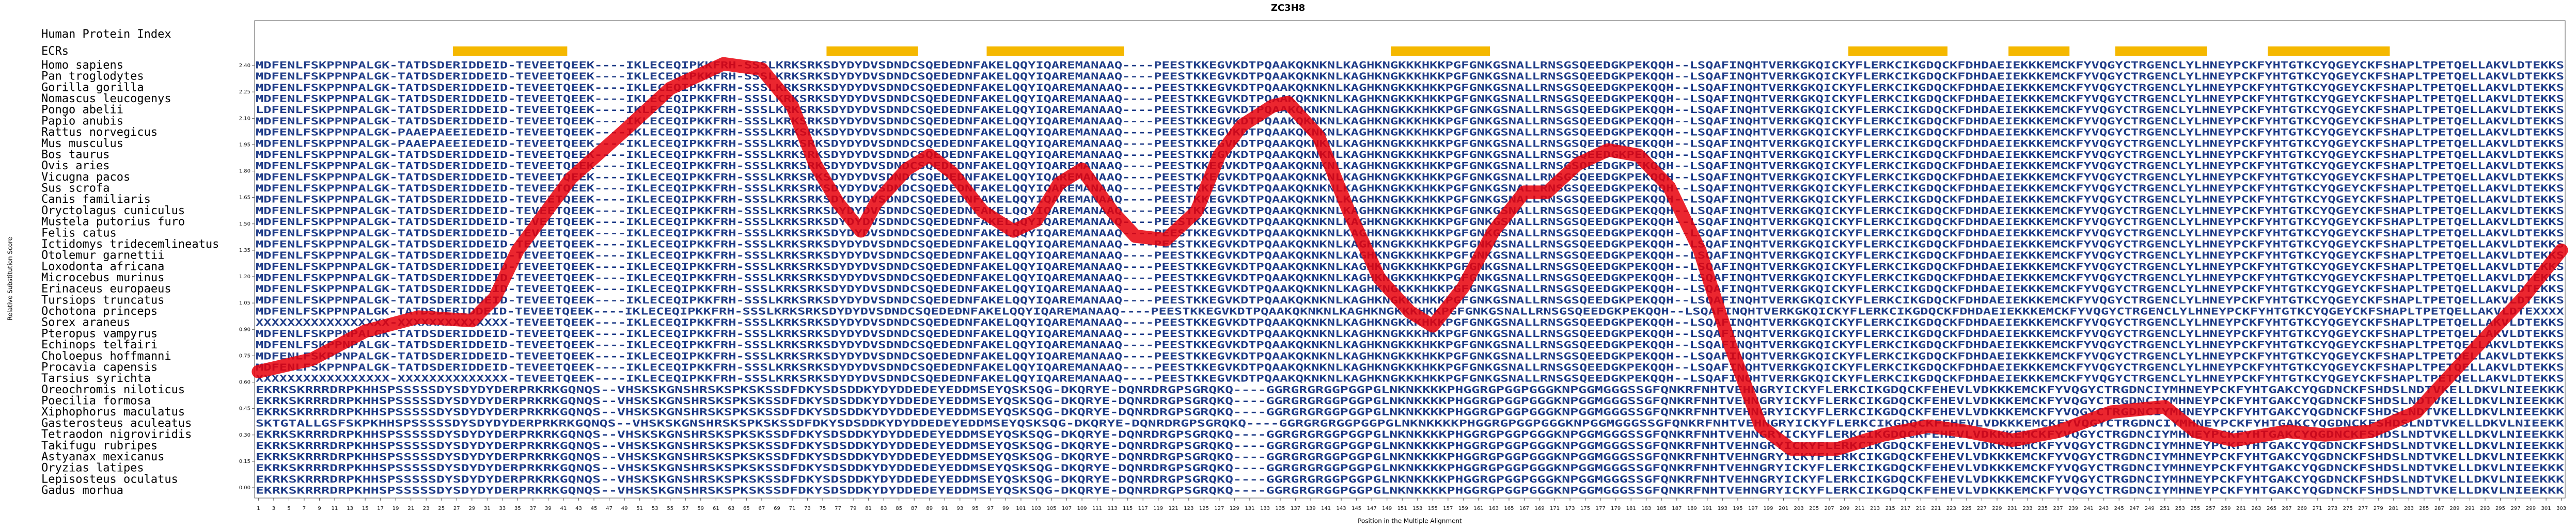 This screenshot has width=2576, height=529. Describe the element at coordinates (2256, 508) in the screenshot. I see `x-tick-label: 263` at that location.